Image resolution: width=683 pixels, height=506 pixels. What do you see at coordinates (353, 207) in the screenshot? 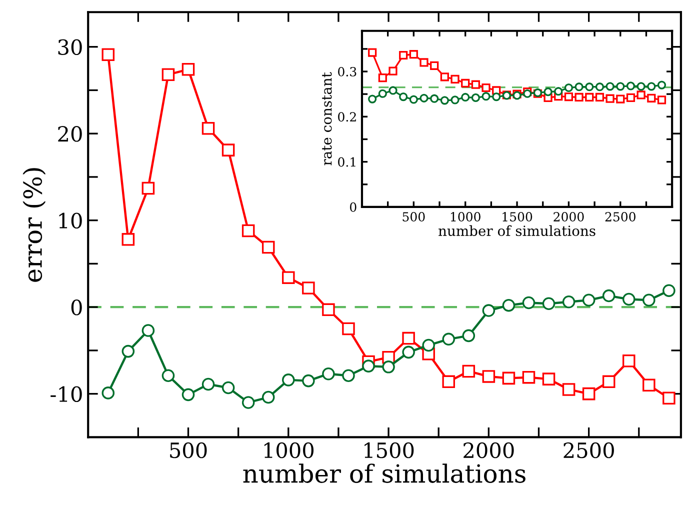
I see `y-tick-label: 0` at bounding box center [353, 207].